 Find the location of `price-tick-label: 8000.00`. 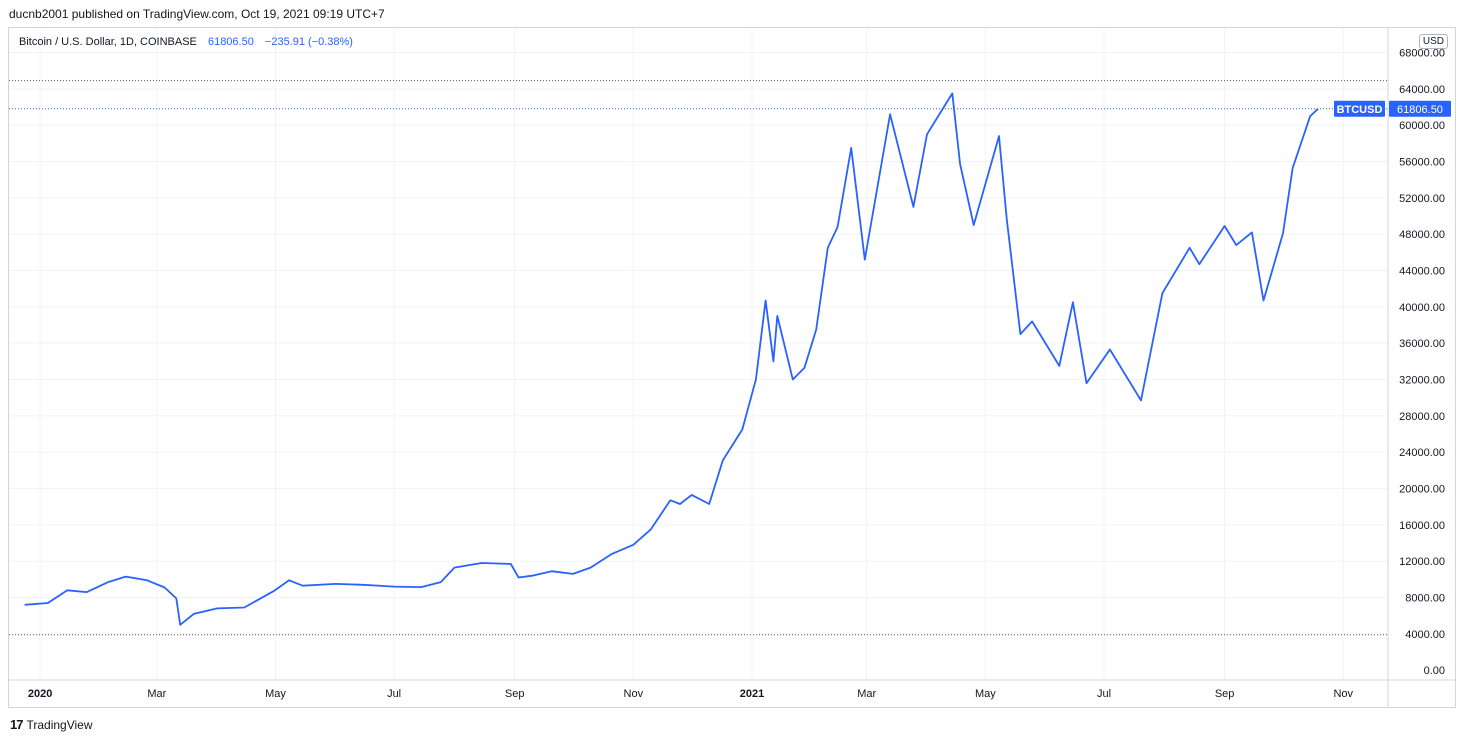

price-tick-label: 8000.00 is located at coordinates (1425, 599).